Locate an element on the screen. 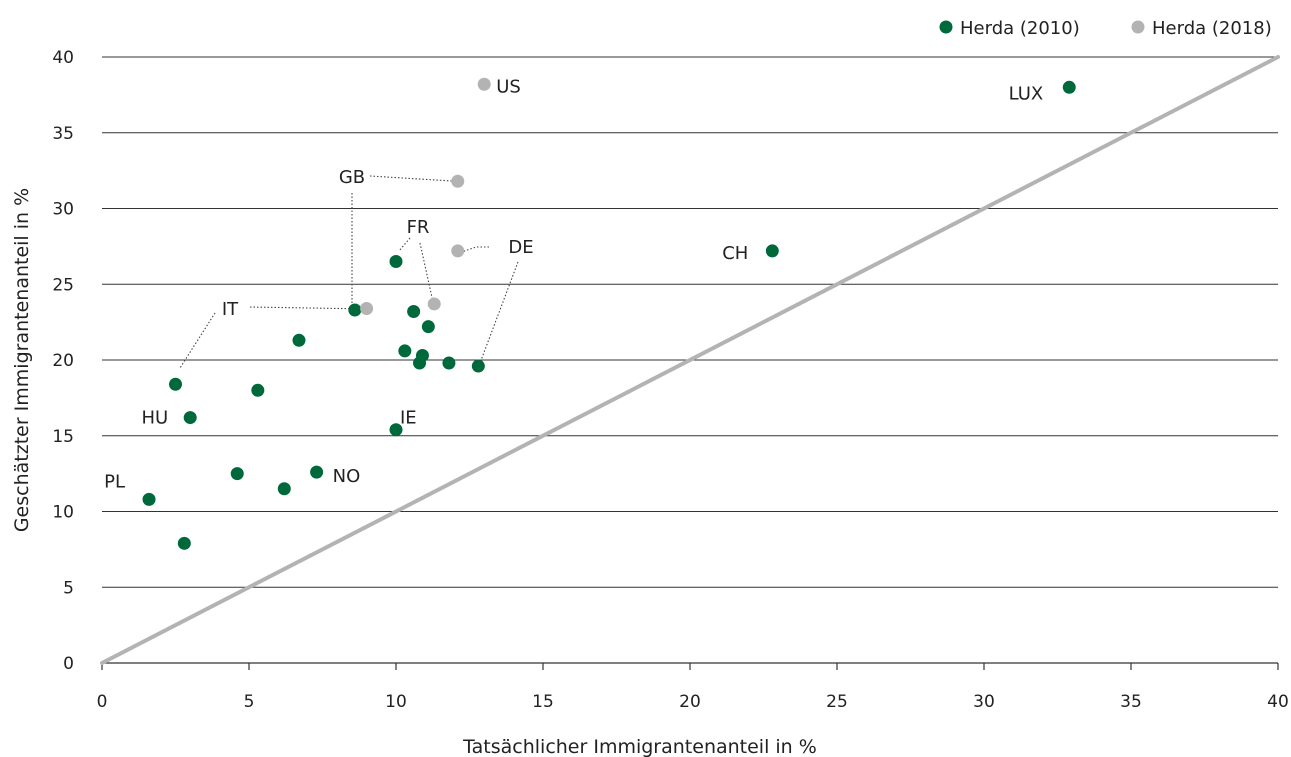 The height and width of the screenshot is (757, 1291). x-tick-label: 5 is located at coordinates (249, 702).